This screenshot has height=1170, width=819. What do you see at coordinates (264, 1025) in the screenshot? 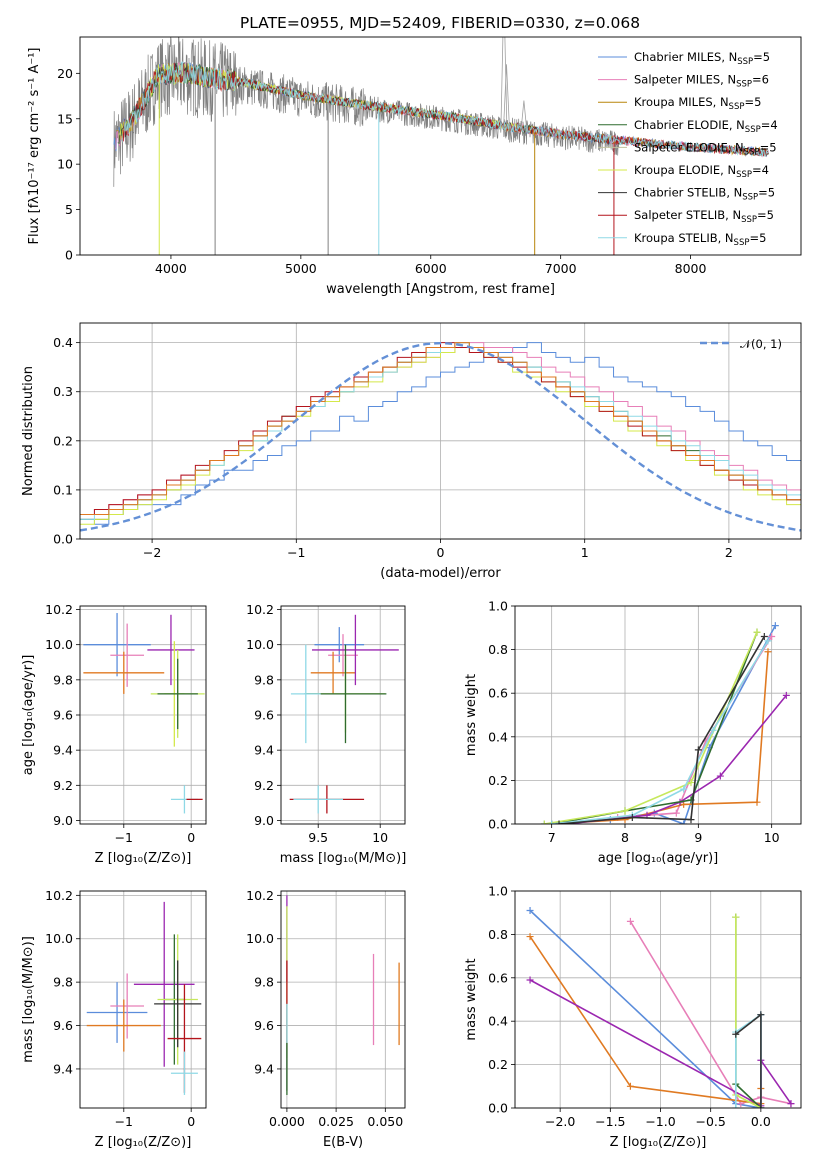
I see `mass_vs_EBV-ytick-label: 9.6` at bounding box center [264, 1025].